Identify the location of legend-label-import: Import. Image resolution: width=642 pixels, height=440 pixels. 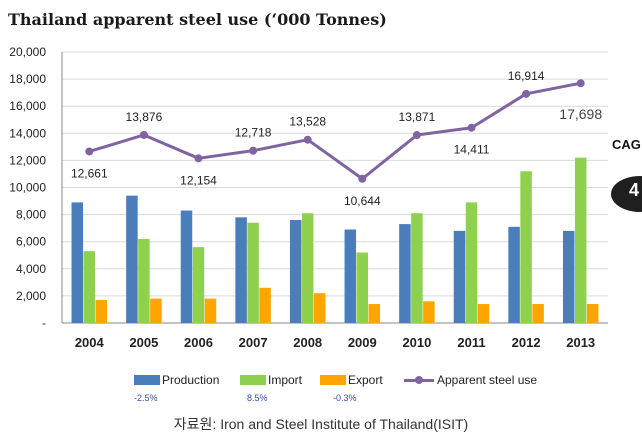
(285, 380).